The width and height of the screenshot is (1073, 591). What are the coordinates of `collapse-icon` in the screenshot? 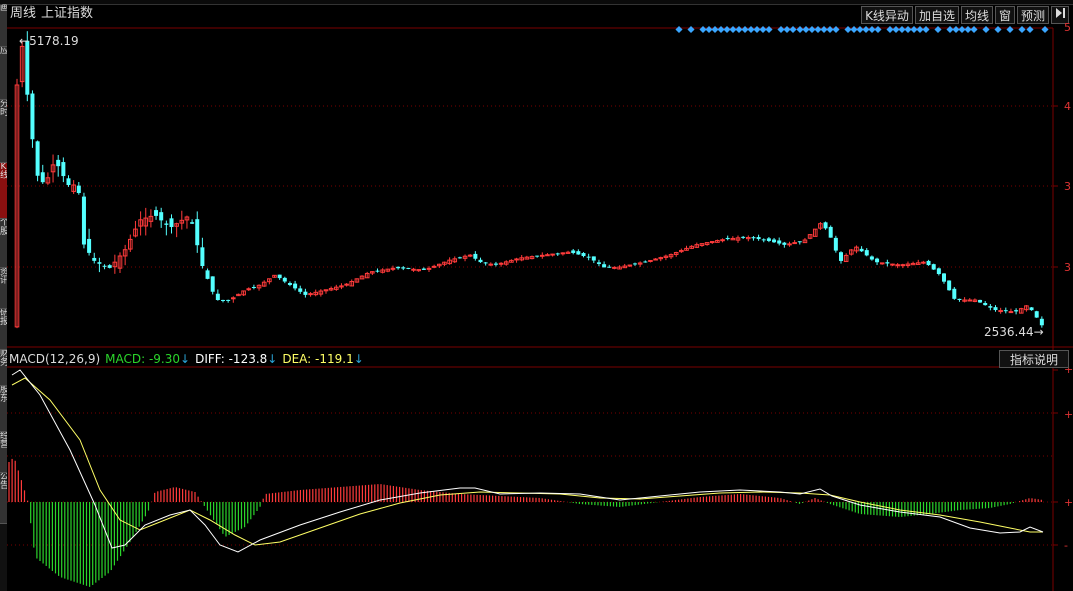 It's located at (1060, 15).